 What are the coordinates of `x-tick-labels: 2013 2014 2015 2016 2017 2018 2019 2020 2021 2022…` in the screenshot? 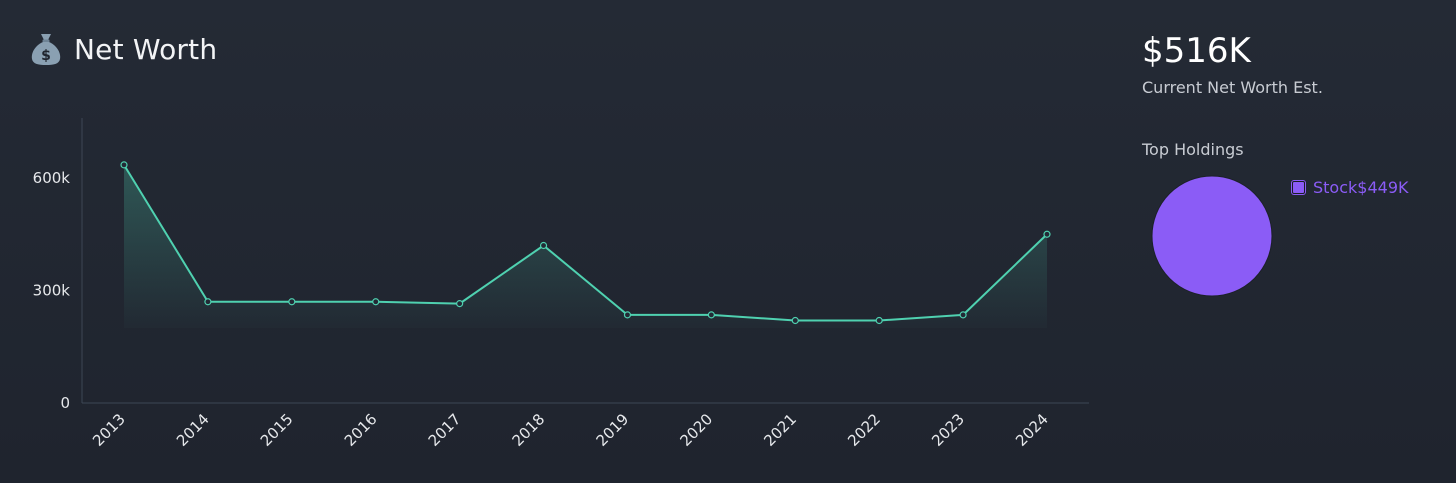 It's located at (570, 430).